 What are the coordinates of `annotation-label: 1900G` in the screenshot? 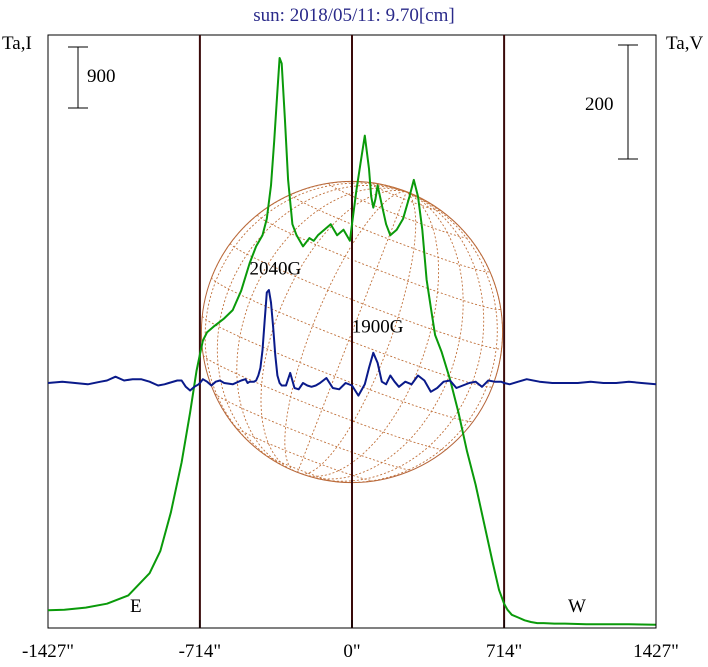 It's located at (378, 326).